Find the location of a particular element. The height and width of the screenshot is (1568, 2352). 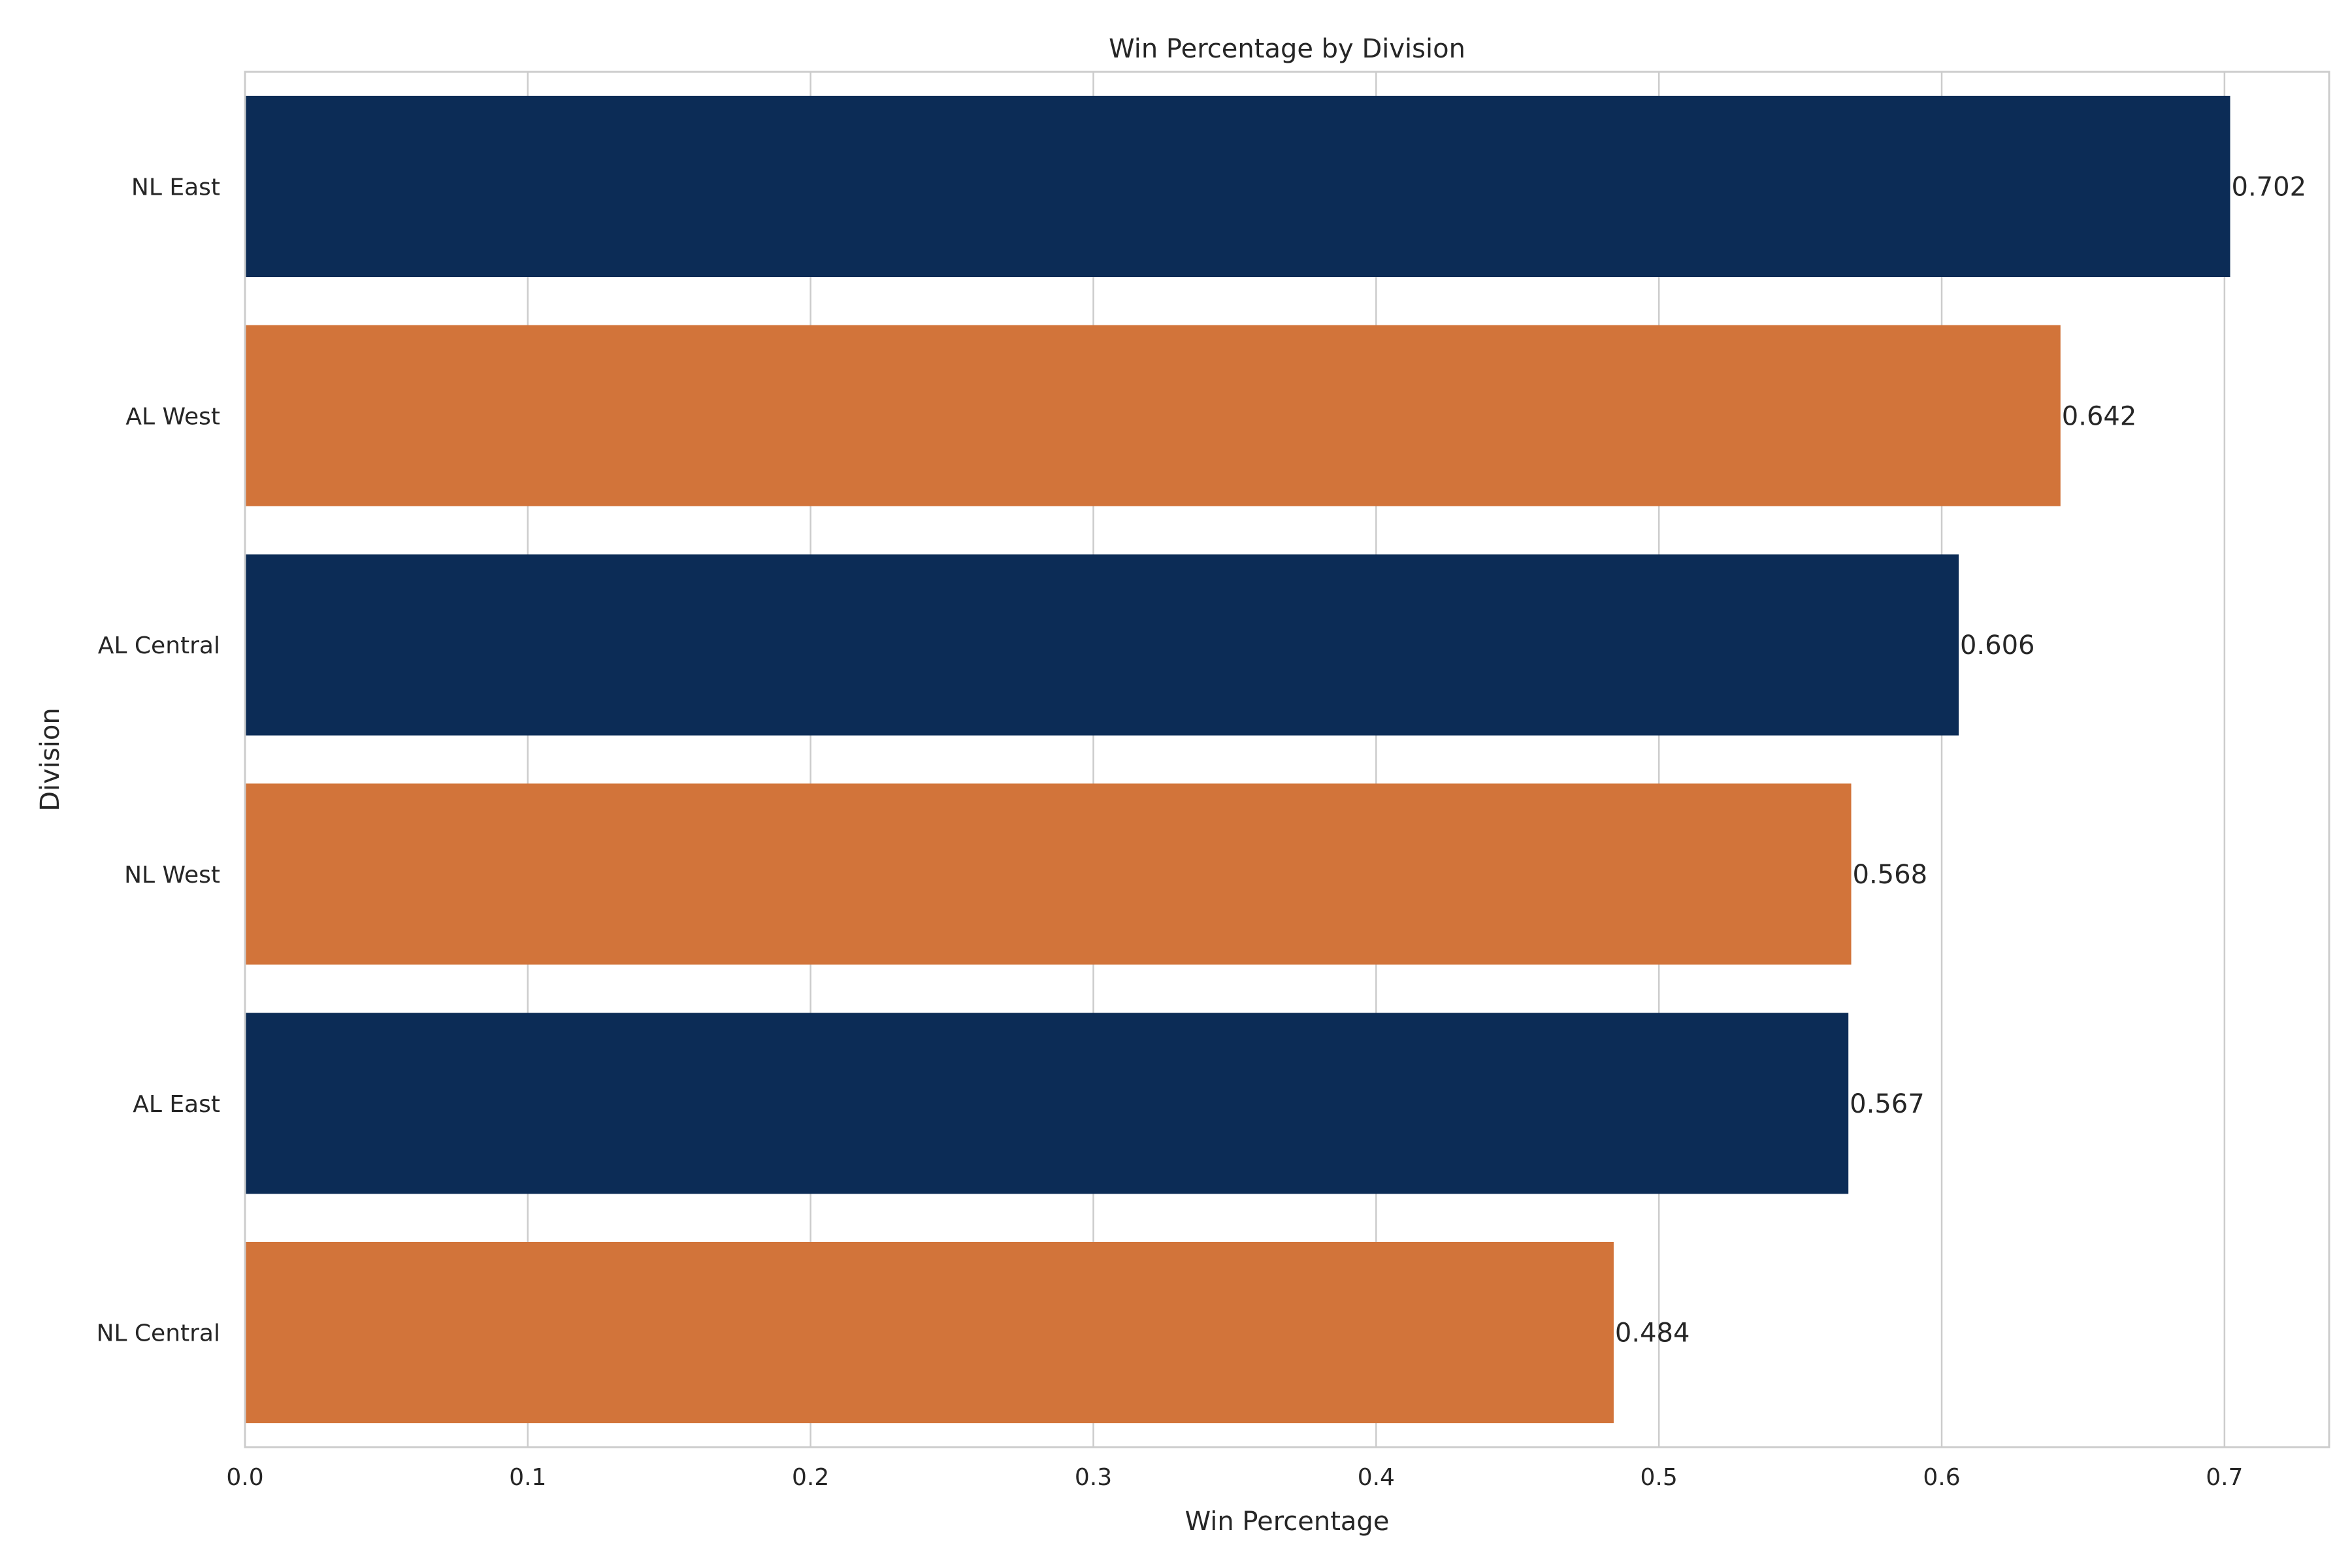

x-axis-ticks: 0.0 0.1 0.2 0.3 0.4 0.5 0.6 0.7 is located at coordinates (1234, 1477).